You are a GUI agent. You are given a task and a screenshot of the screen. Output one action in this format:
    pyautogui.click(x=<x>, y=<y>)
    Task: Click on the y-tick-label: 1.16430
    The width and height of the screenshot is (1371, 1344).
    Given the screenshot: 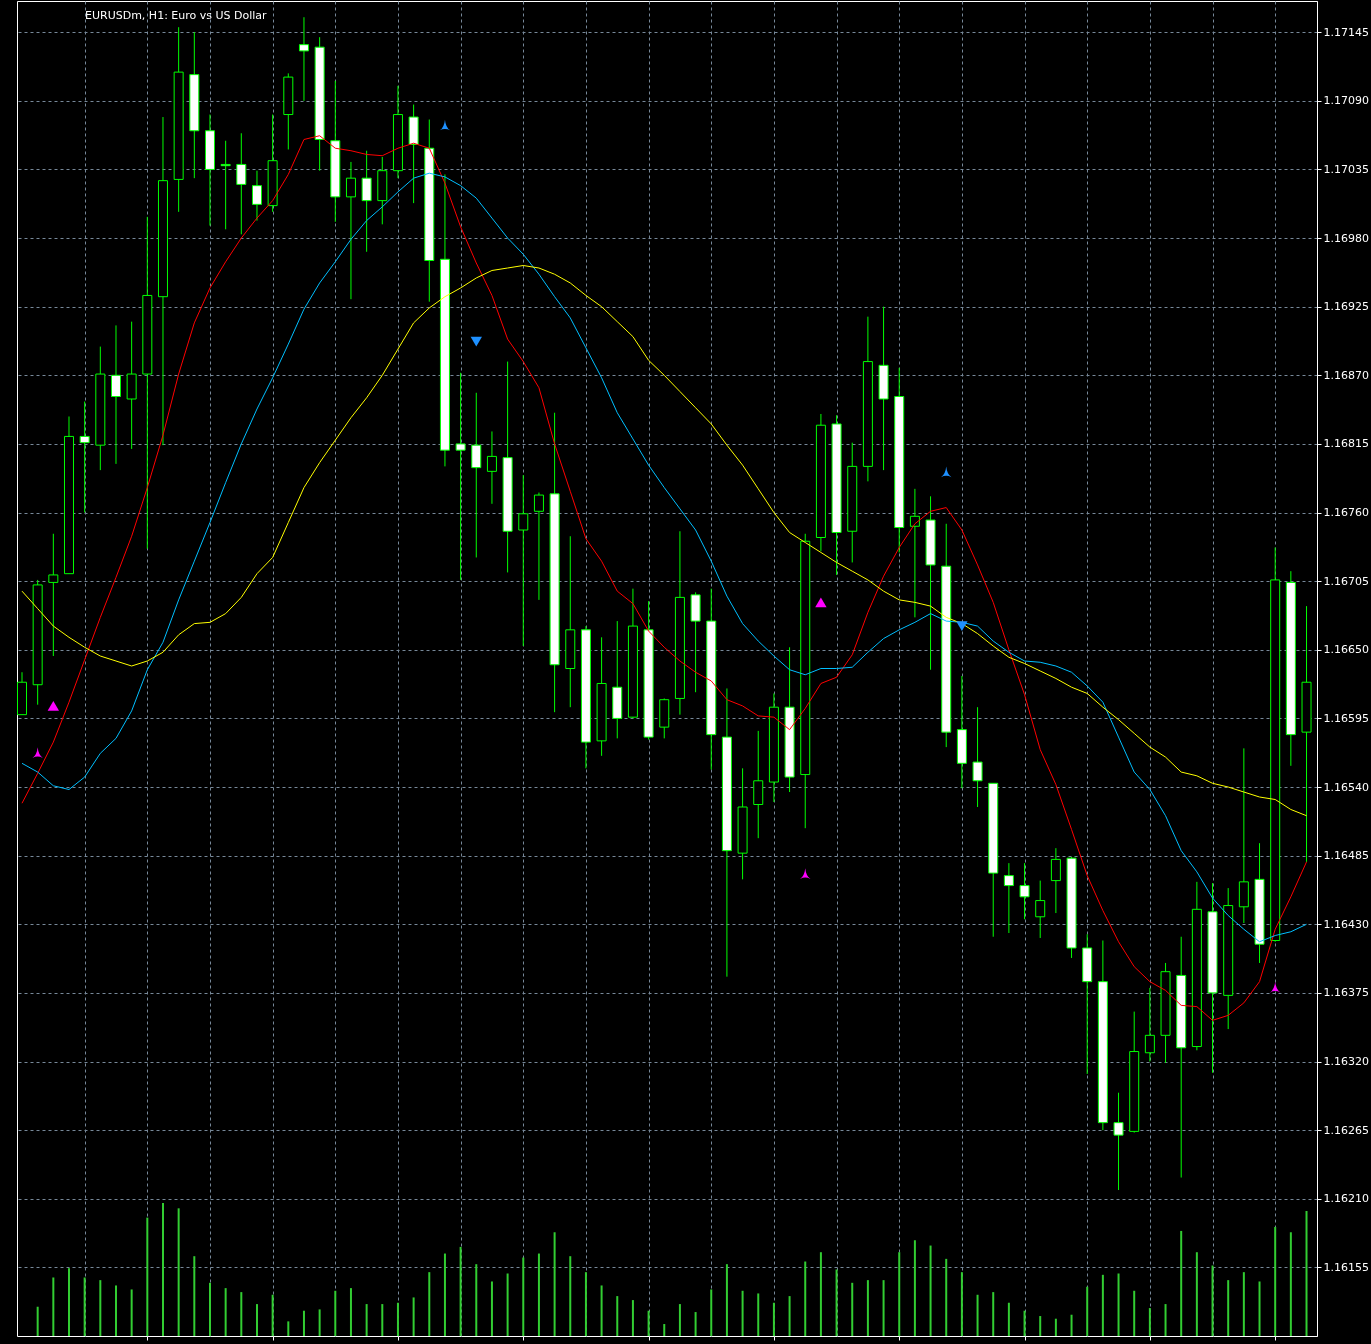 What is the action you would take?
    pyautogui.click(x=1346, y=924)
    